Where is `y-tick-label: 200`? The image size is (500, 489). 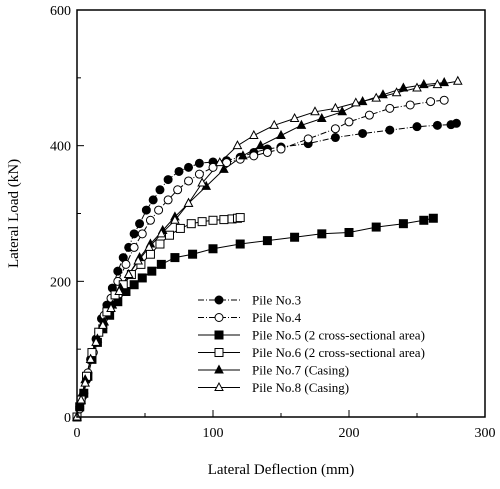 y-tick-label: 200 is located at coordinates (60, 282).